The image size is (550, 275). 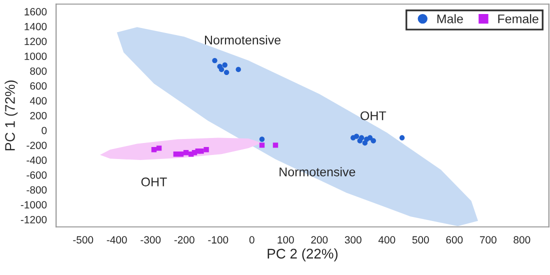 I want to click on x-tick-label: 600, so click(x=454, y=240).